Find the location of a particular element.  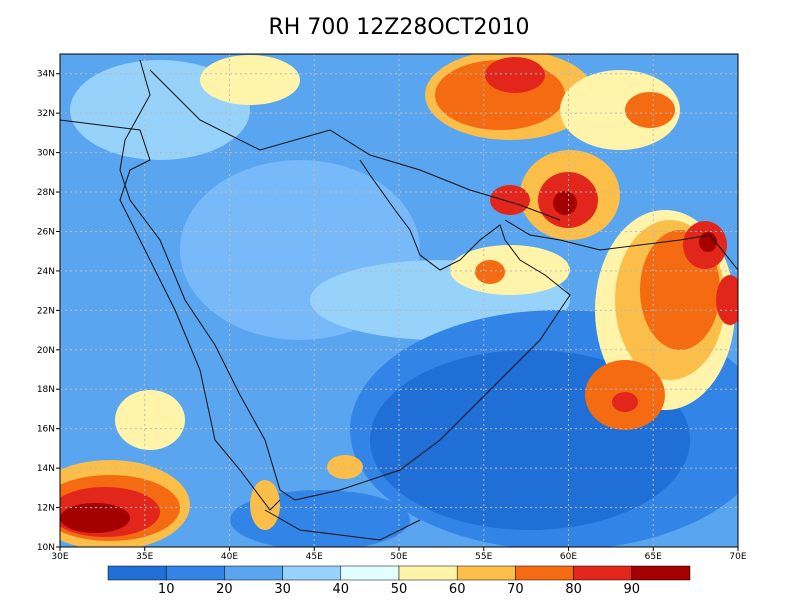

lat-tick-label: 16N is located at coordinates (46, 430).